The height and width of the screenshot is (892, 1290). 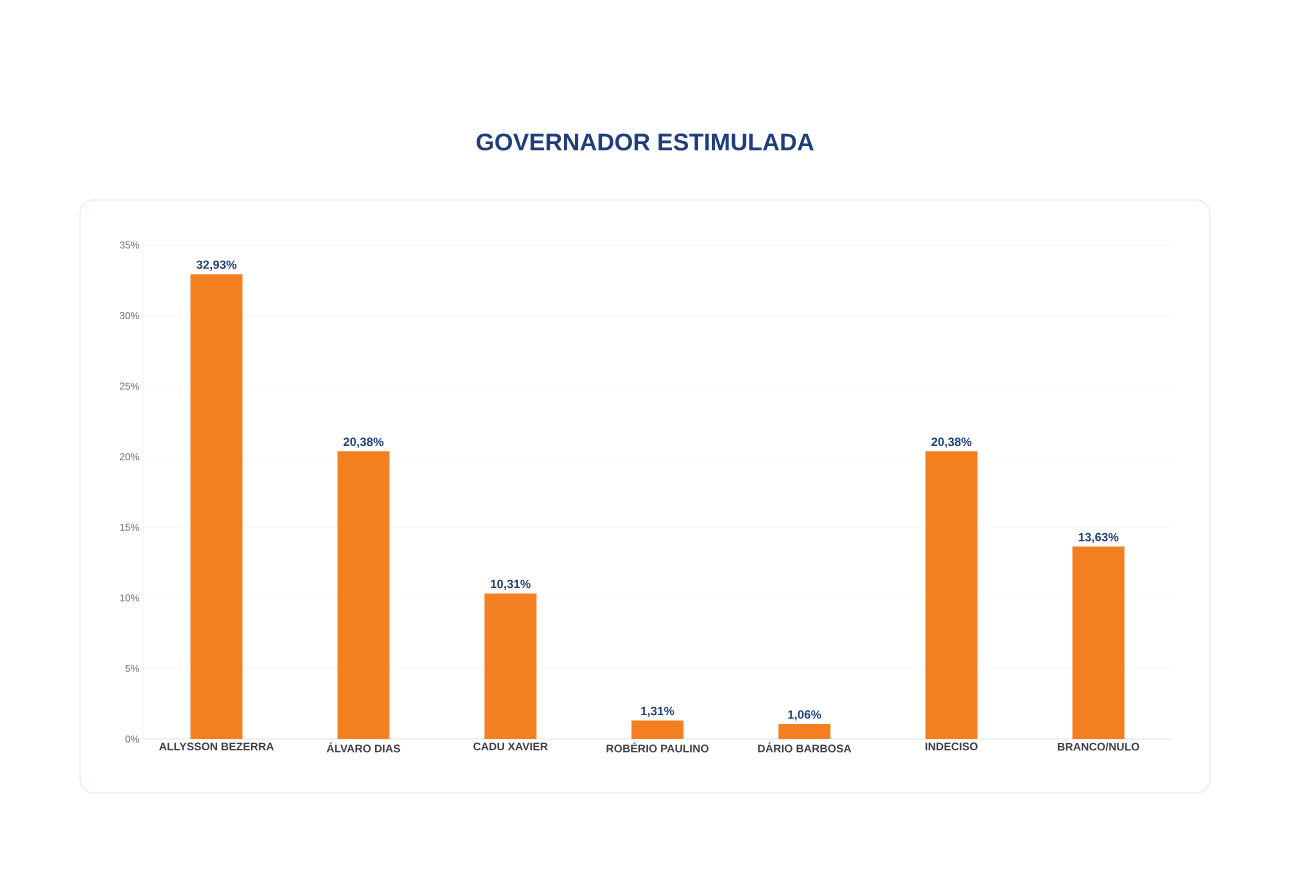 What do you see at coordinates (129, 386) in the screenshot?
I see `y-tick-label: 25%` at bounding box center [129, 386].